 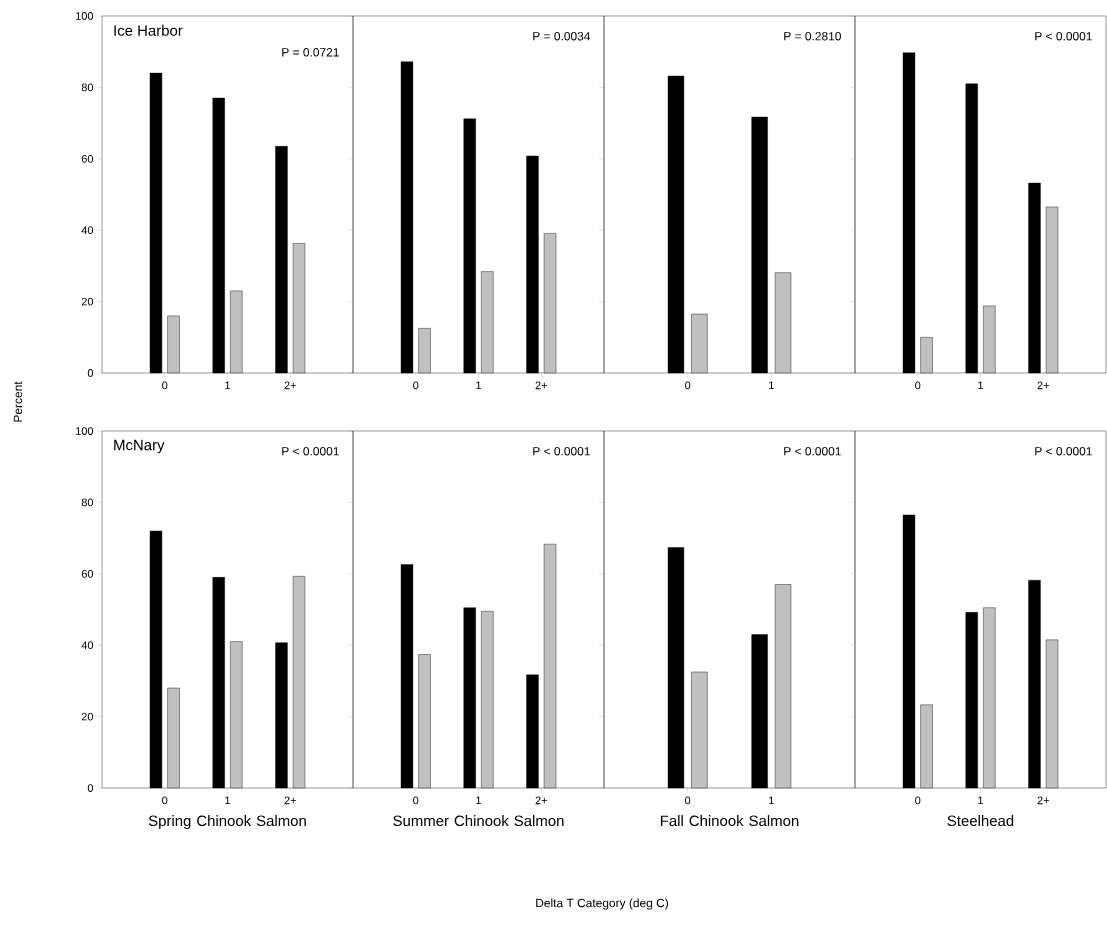 I want to click on annotation: Ice Harbor, so click(x=148, y=30).